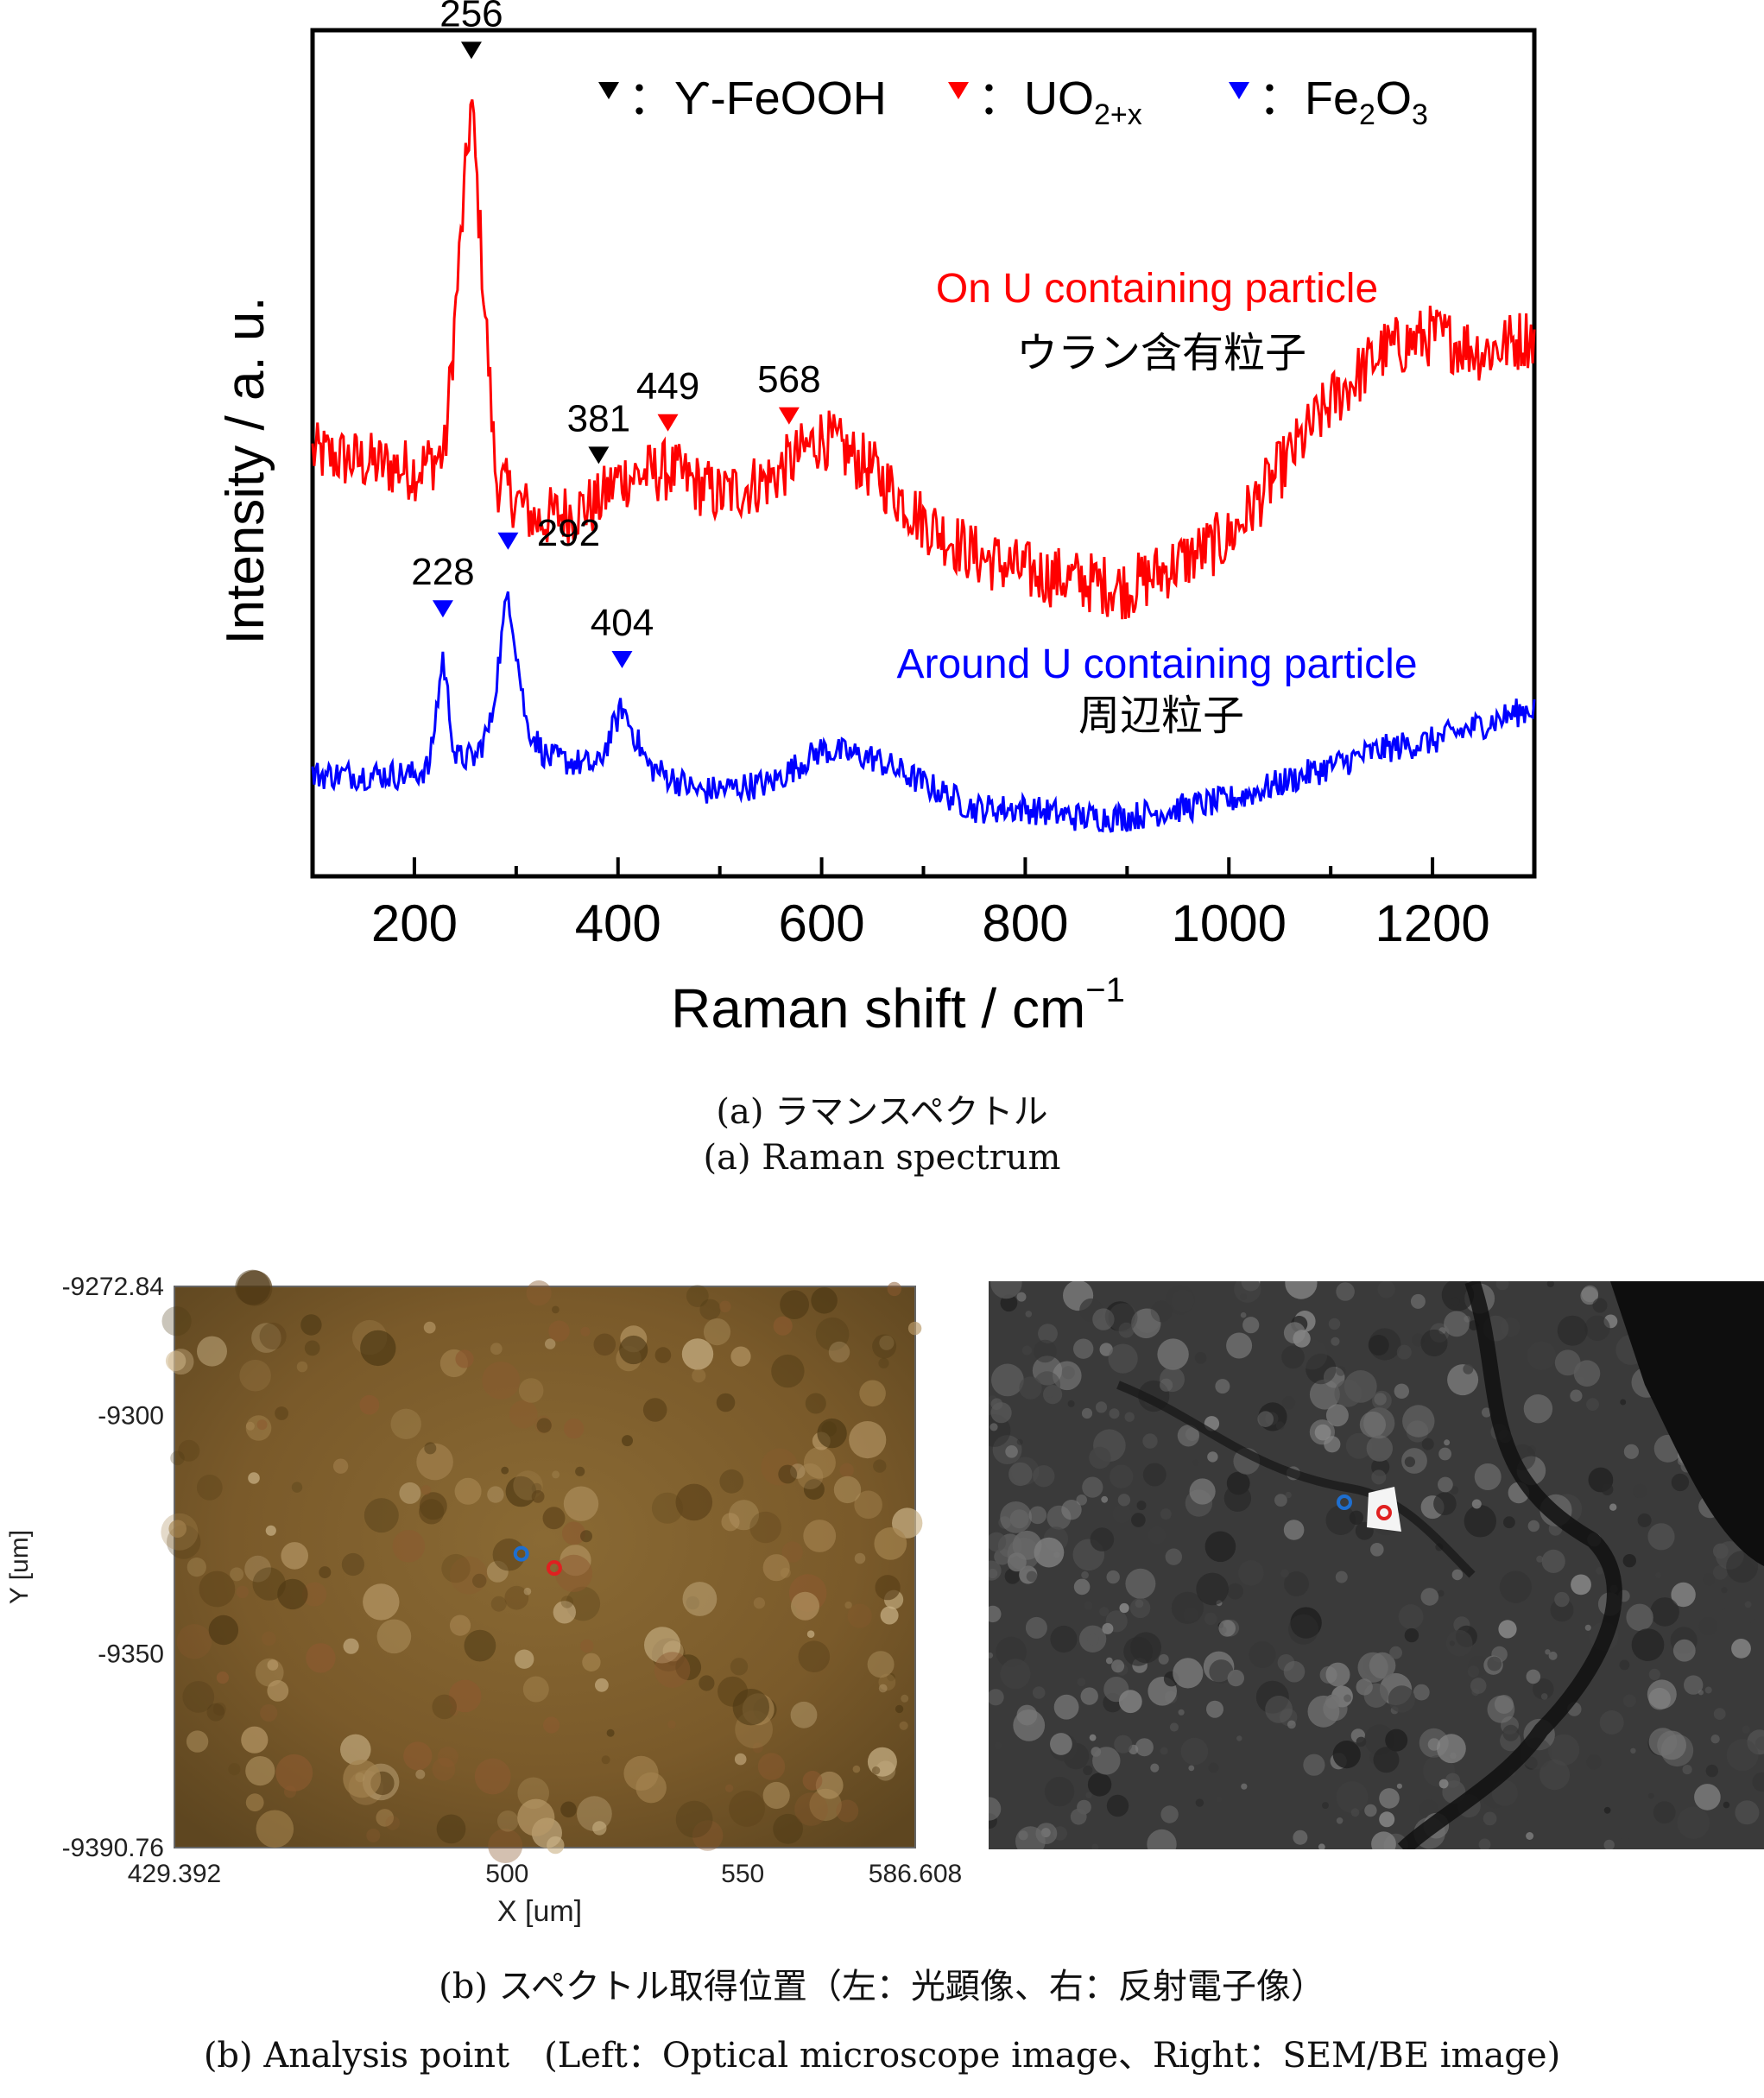  I want to click on optical-analysis-point, so click(554, 1568).